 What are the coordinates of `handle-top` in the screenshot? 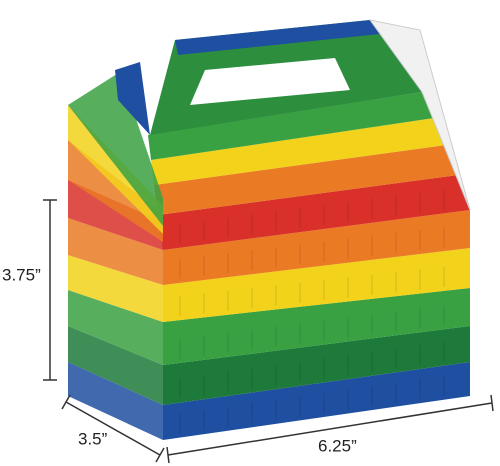 It's located at (277, 37).